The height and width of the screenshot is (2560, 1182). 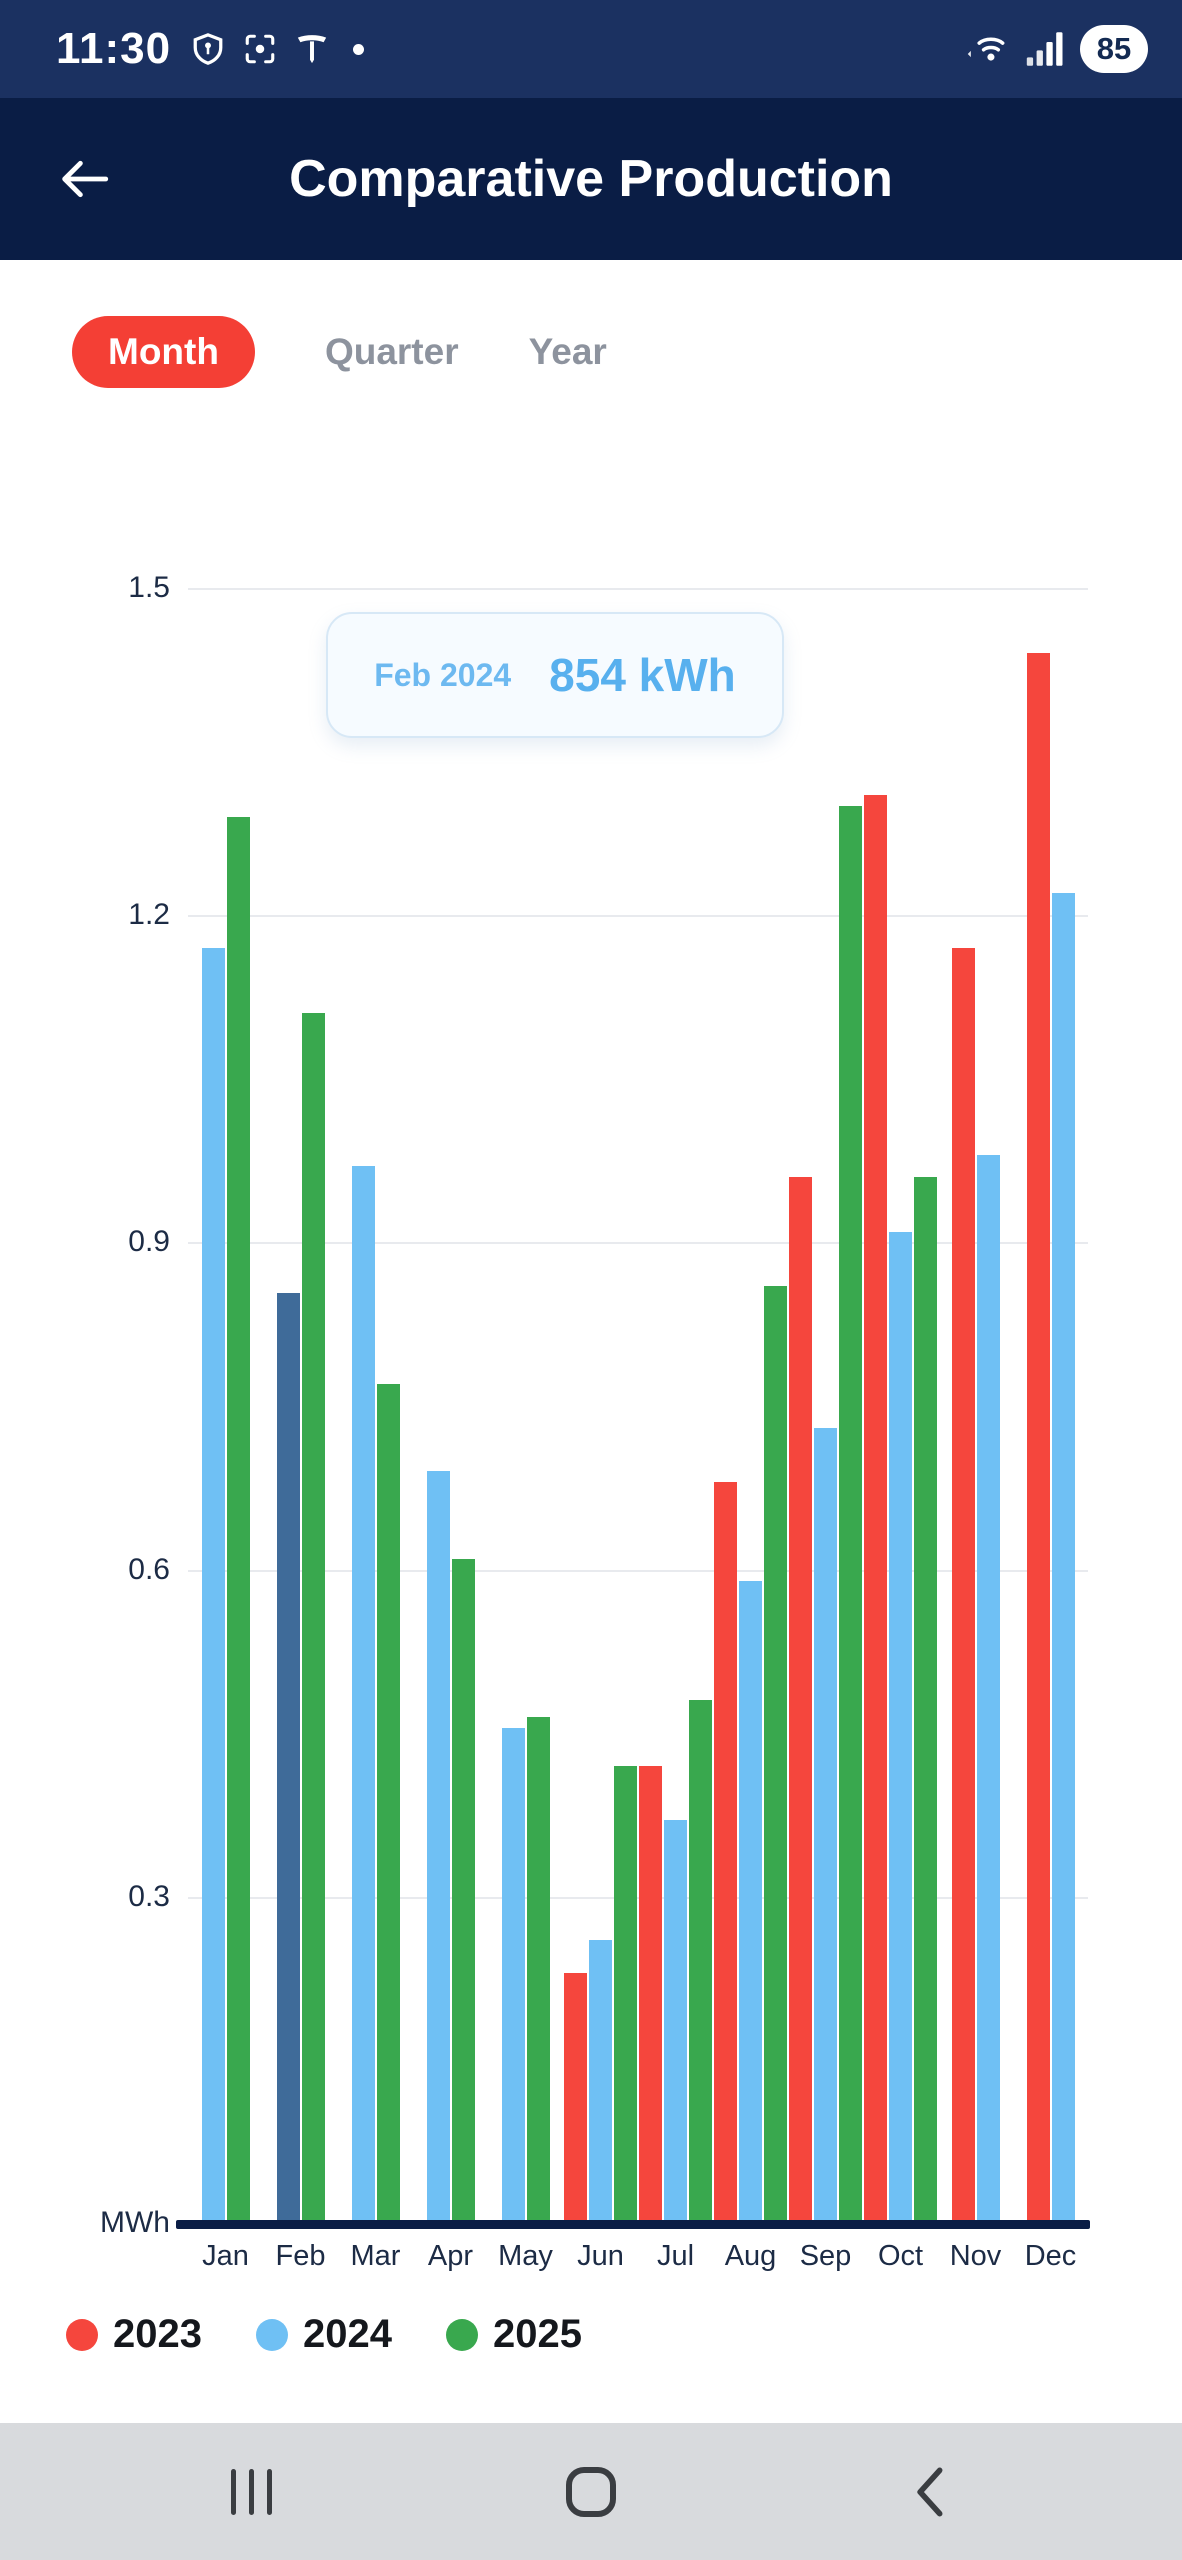 I want to click on gridline-0.3, so click(x=638, y=1897).